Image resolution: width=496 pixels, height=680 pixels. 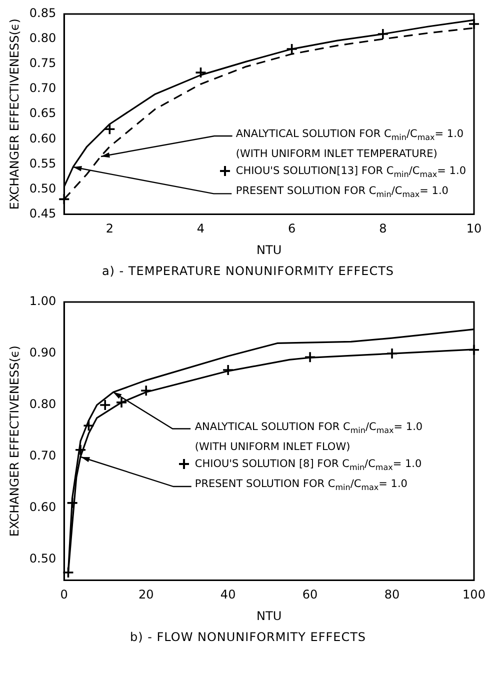 I want to click on y-tick-label: 0.65, so click(x=42, y=113).